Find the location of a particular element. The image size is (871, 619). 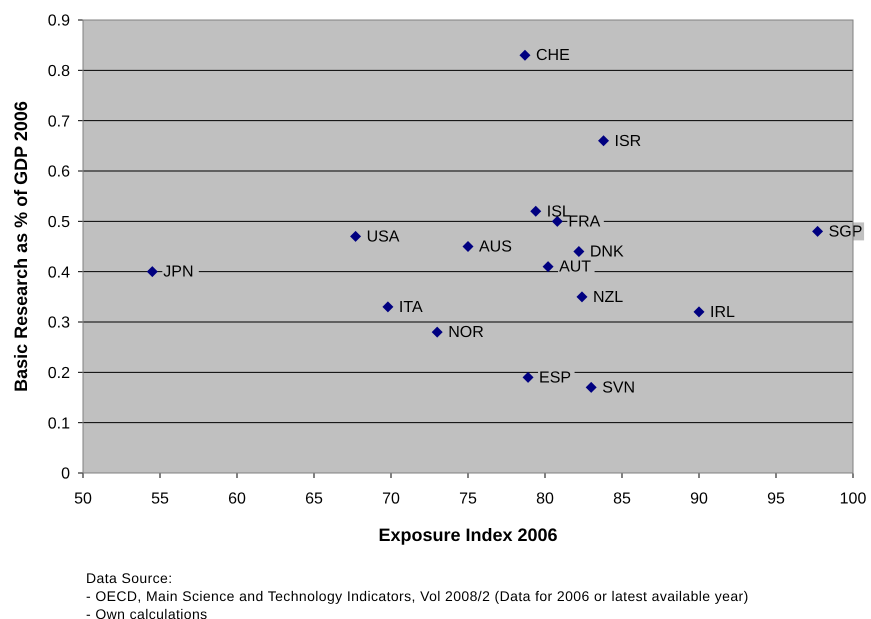

annotation: NZL is located at coordinates (608, 297).